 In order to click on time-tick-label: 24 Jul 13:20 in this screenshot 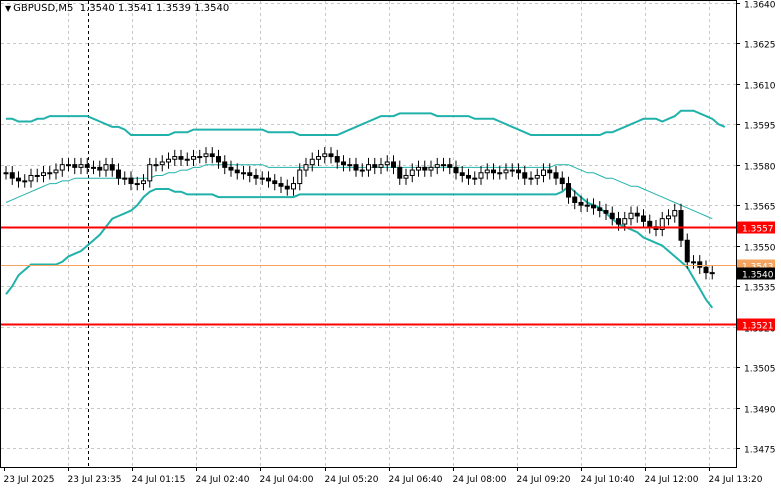, I will do `click(736, 480)`.